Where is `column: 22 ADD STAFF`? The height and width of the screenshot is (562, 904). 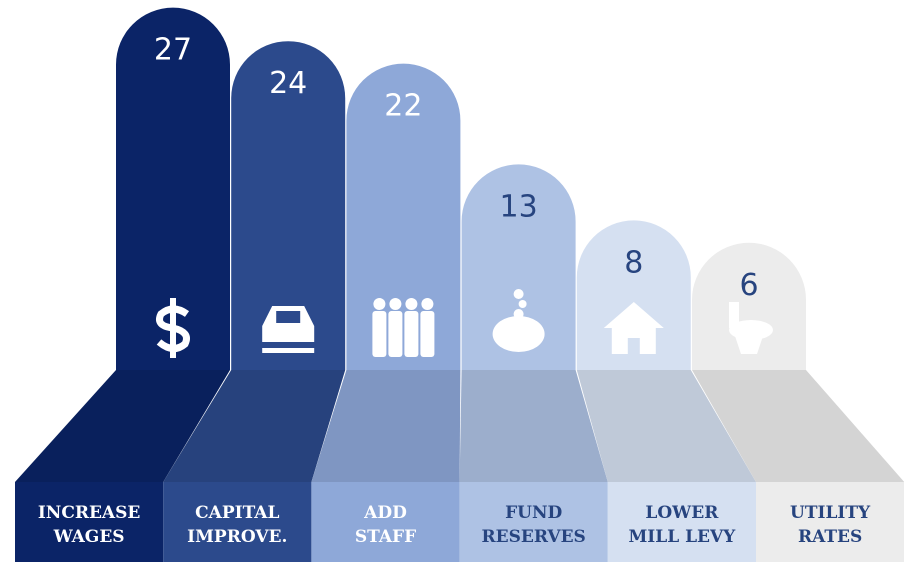 column: 22 ADD STAFF is located at coordinates (386, 312).